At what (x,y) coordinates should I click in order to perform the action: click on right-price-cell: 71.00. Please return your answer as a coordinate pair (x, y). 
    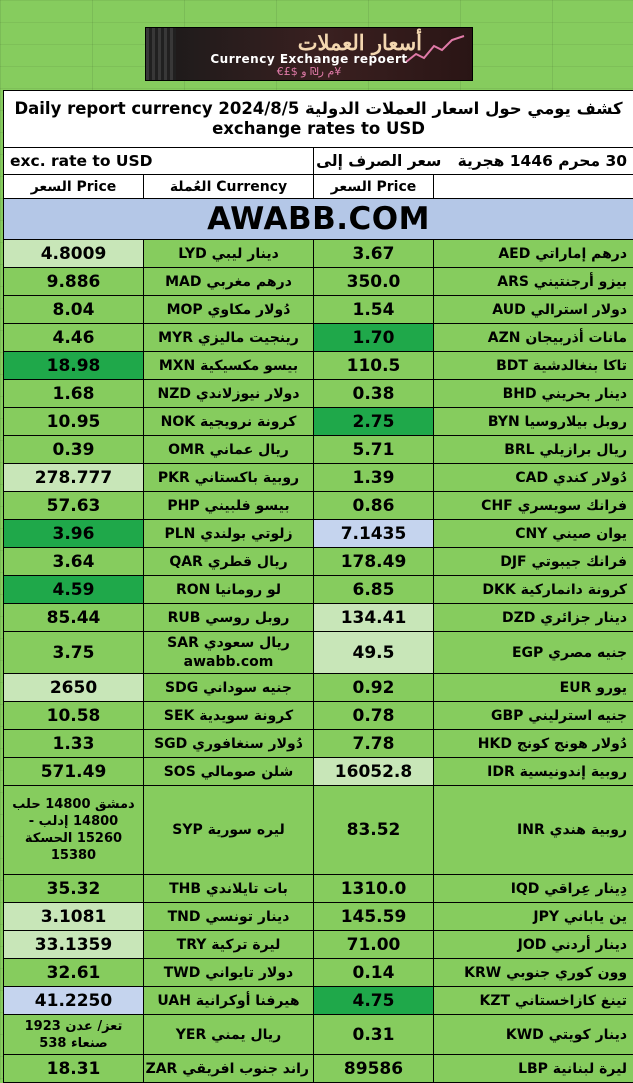
    Looking at the image, I should click on (374, 945).